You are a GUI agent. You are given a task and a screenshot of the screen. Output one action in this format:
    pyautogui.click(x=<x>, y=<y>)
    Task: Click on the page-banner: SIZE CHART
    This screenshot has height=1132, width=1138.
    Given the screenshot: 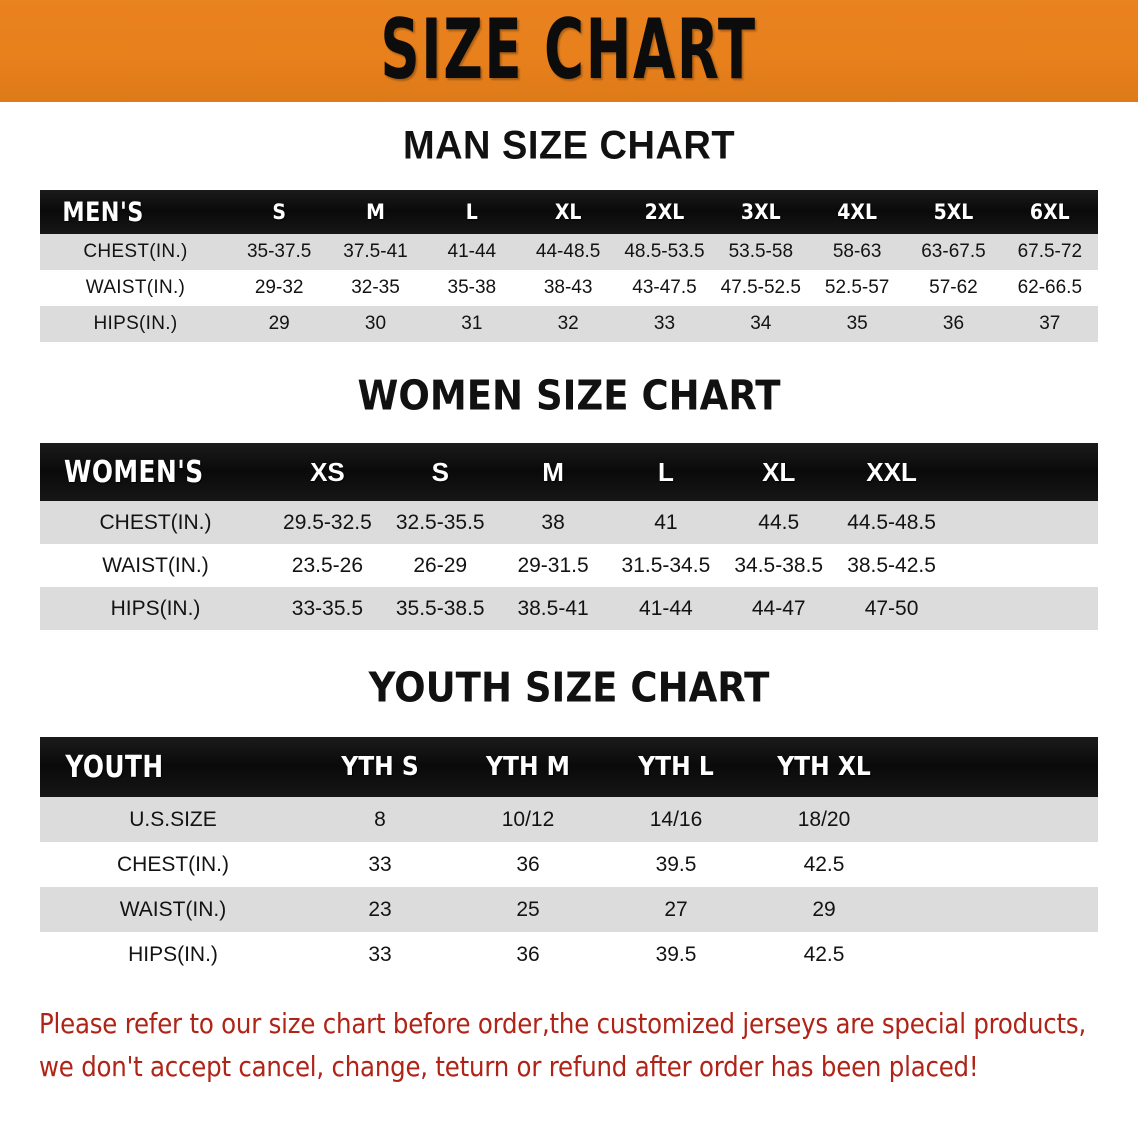 What is the action you would take?
    pyautogui.click(x=569, y=51)
    